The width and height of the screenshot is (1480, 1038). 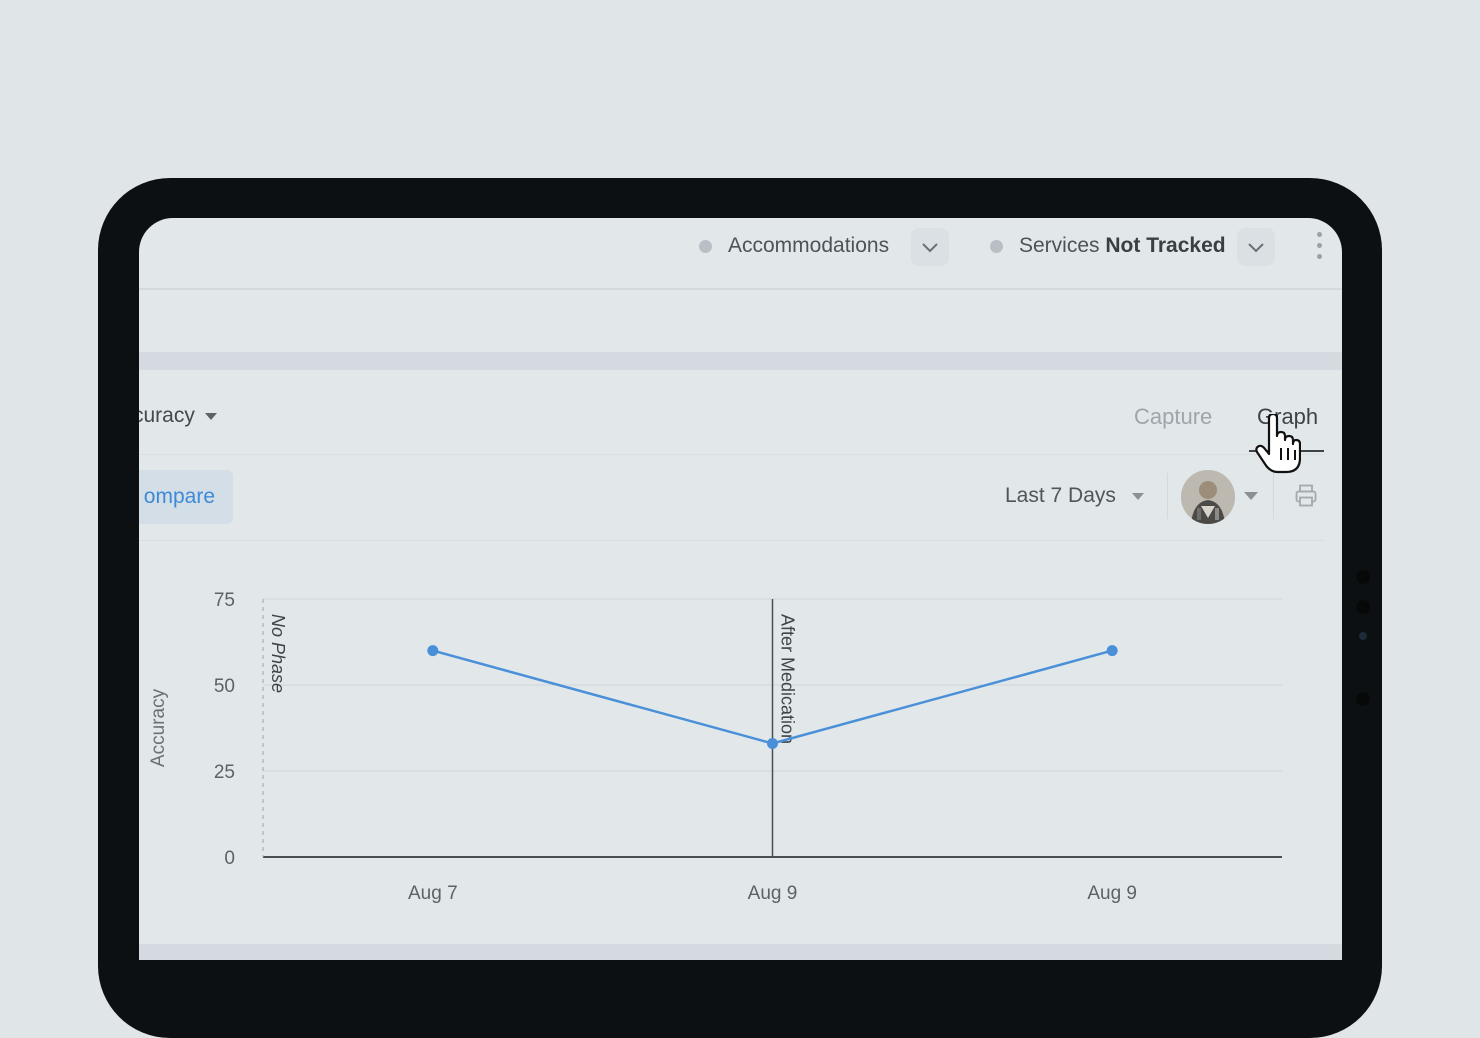 I want to click on tab-graph: Graph, so click(x=1288, y=416).